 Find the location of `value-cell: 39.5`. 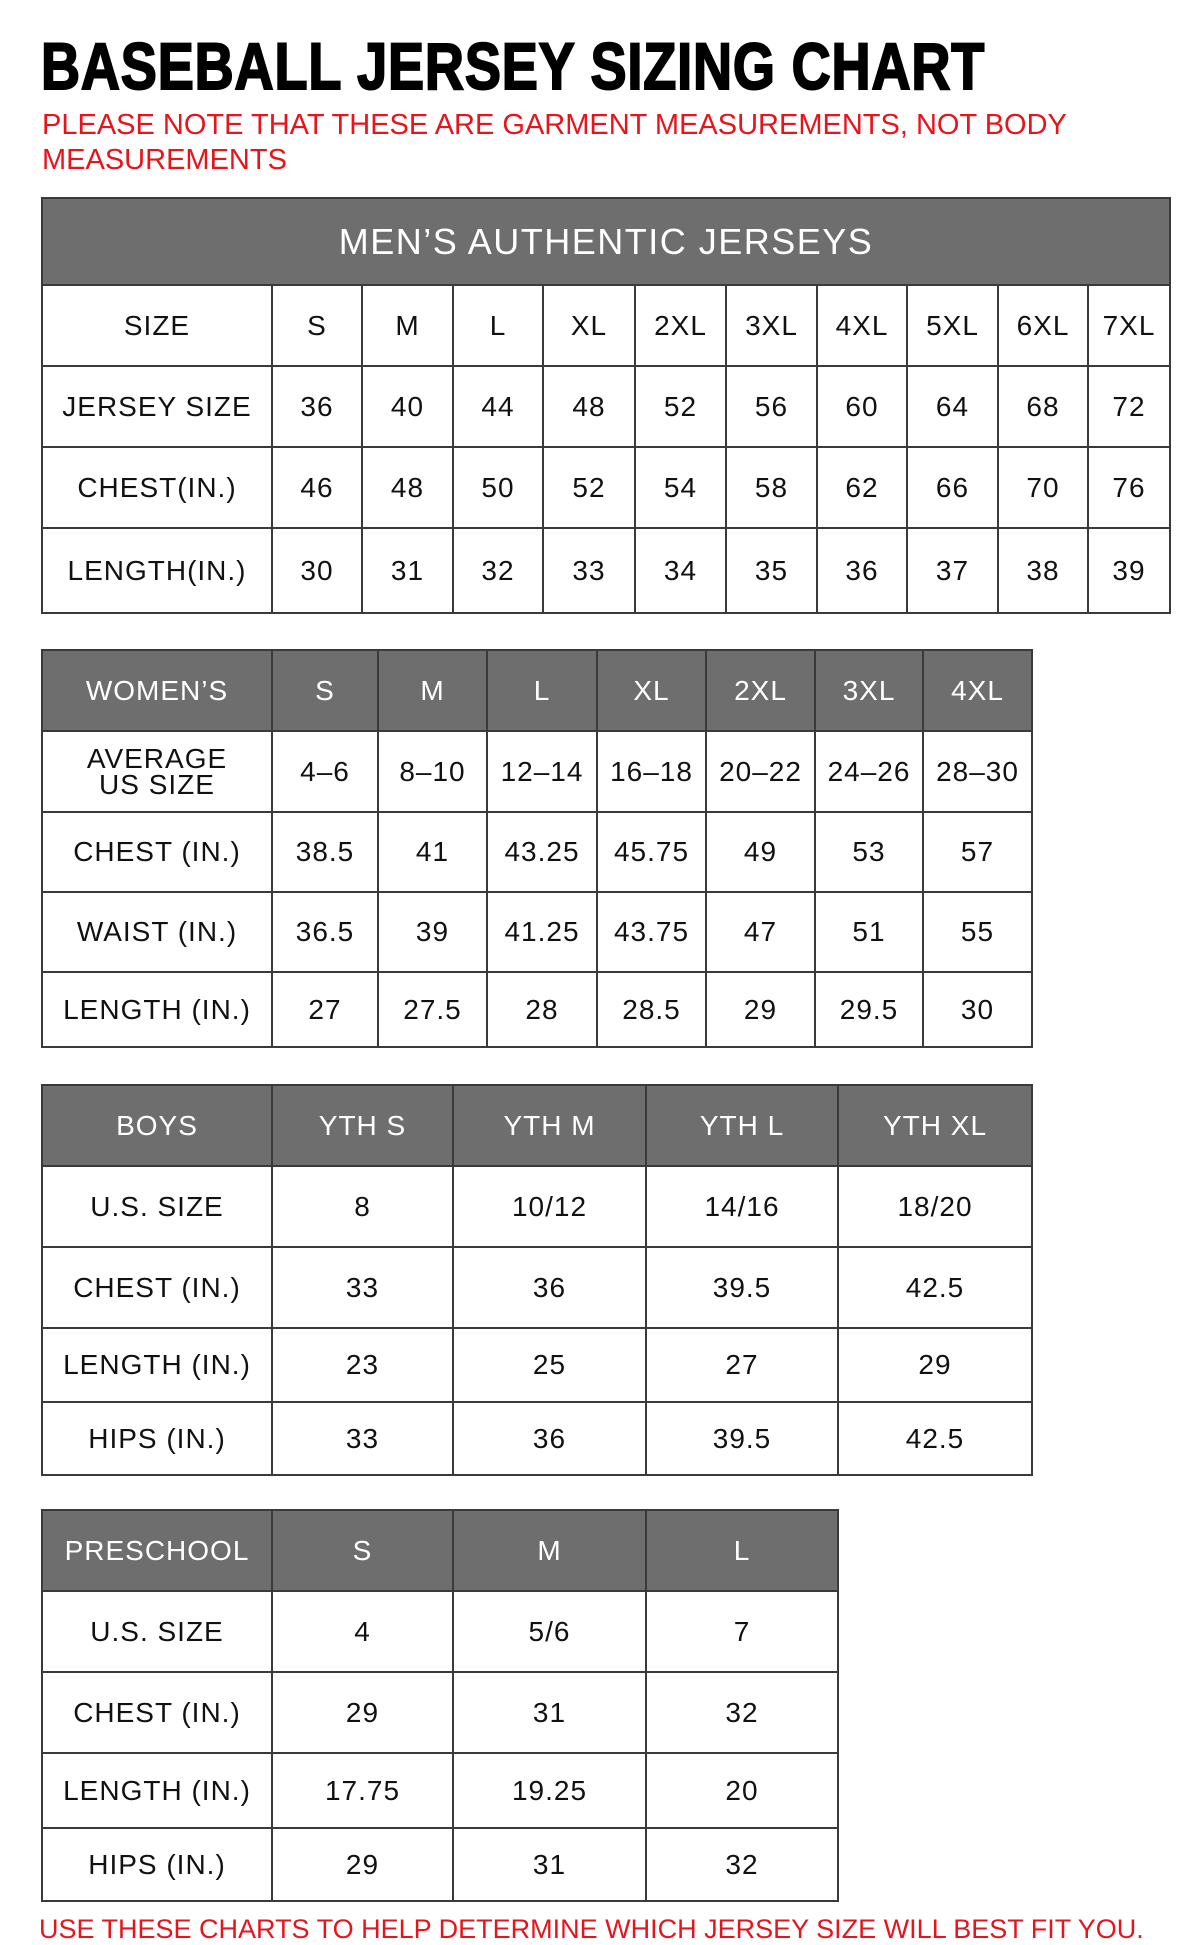

value-cell: 39.5 is located at coordinates (742, 1438).